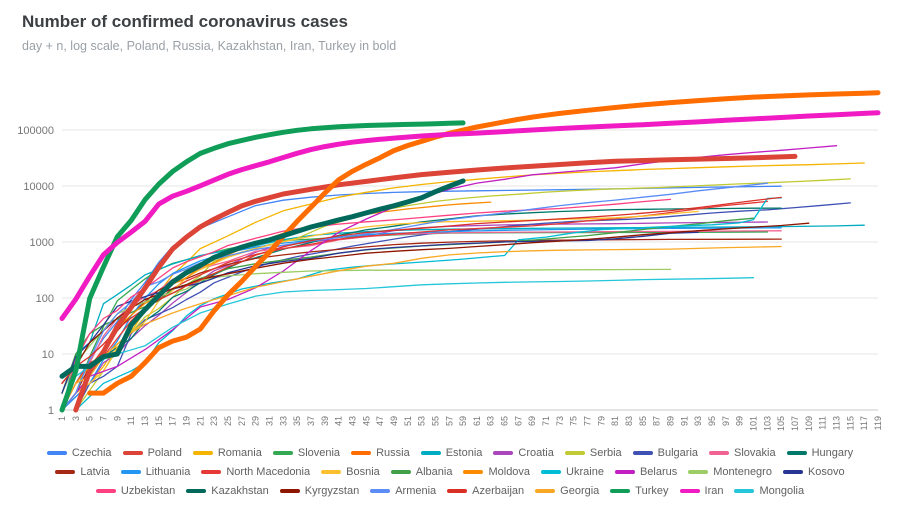 The height and width of the screenshot is (506, 900). I want to click on legend-item-kyrgyzstan: Kyrgyzstan, so click(319, 490).